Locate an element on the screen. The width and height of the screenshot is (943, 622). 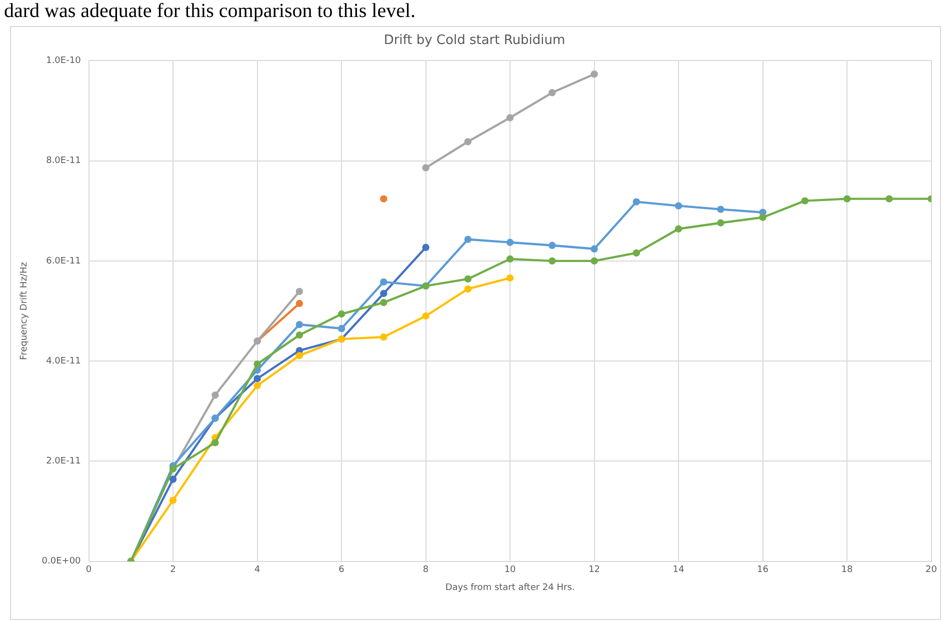
x-axis-title: Days from start after 24 Hrs. is located at coordinates (510, 587).